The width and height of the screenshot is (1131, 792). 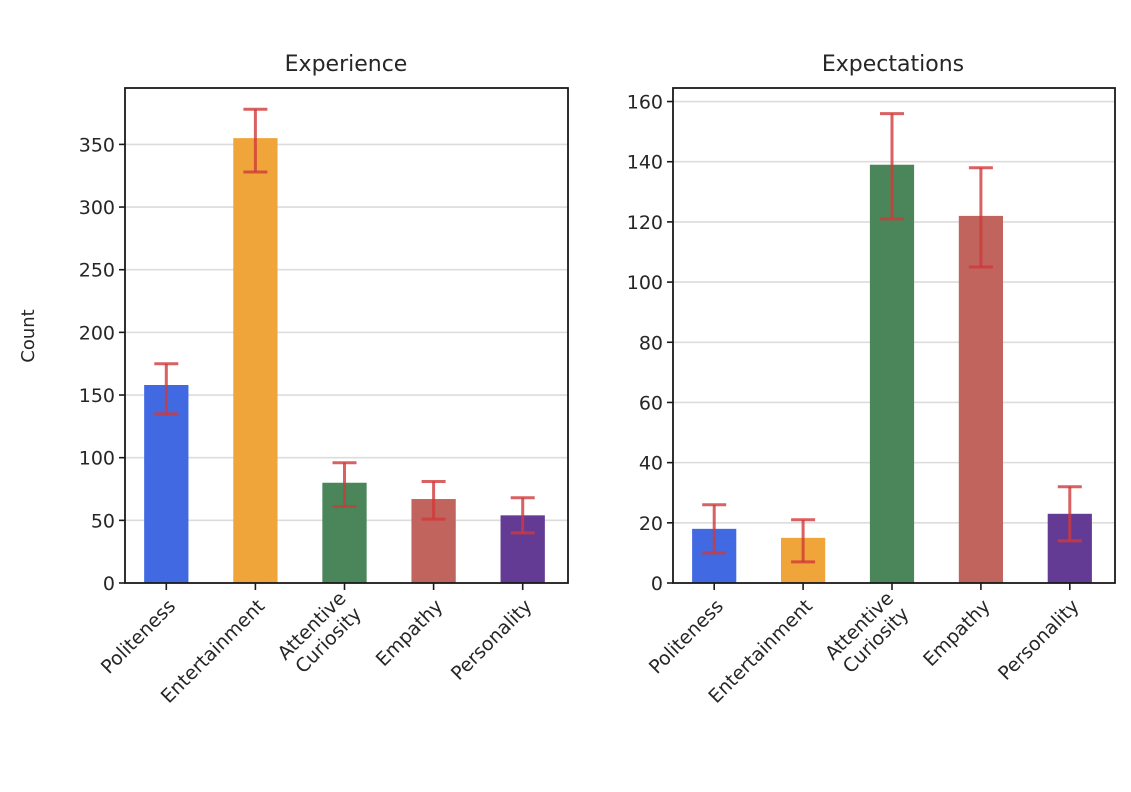 What do you see at coordinates (651, 464) in the screenshot?
I see `y-tick-label: 40` at bounding box center [651, 464].